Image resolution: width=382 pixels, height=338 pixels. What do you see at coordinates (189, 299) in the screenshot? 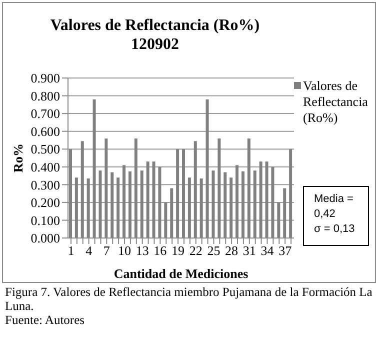
I see `text: Figura 7. Valores de Reflectancia miembro Pujamana de la Formación La Luna.` at bounding box center [189, 299].